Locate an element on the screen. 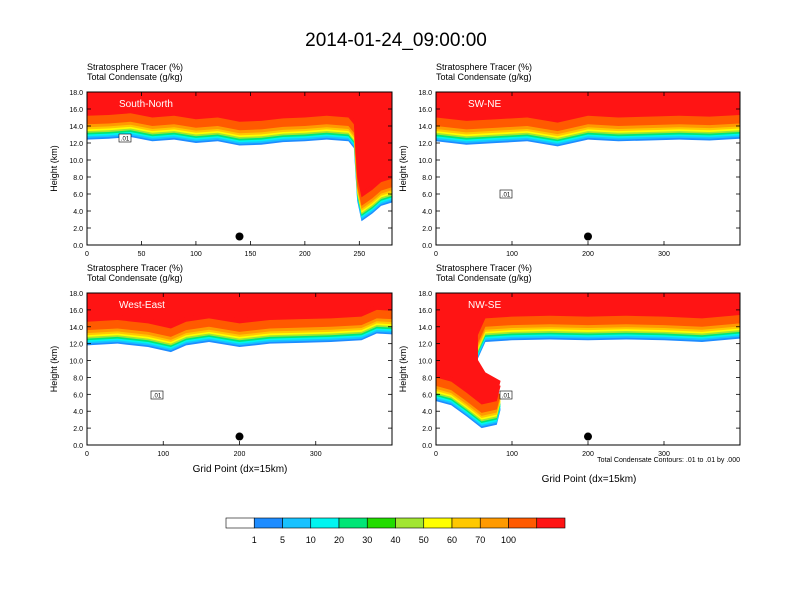 The height and width of the screenshot is (612, 792). colorbar-label: 1 is located at coordinates (254, 540).